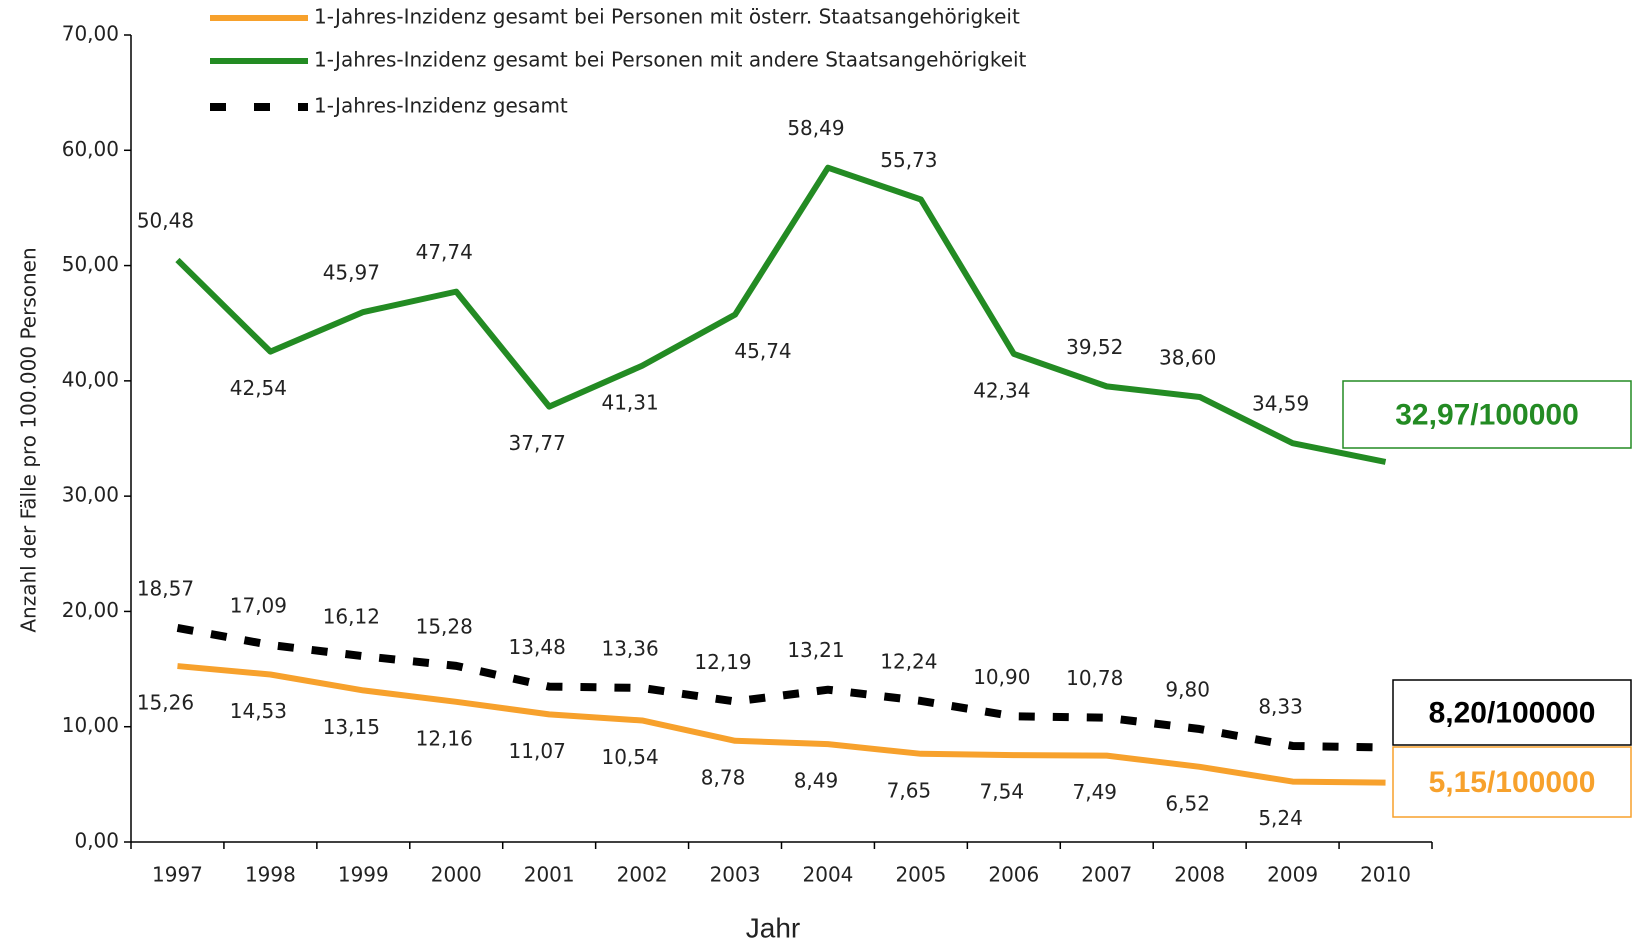 The height and width of the screenshot is (947, 1645). What do you see at coordinates (762, 351) in the screenshot?
I see `data-label: 45,74` at bounding box center [762, 351].